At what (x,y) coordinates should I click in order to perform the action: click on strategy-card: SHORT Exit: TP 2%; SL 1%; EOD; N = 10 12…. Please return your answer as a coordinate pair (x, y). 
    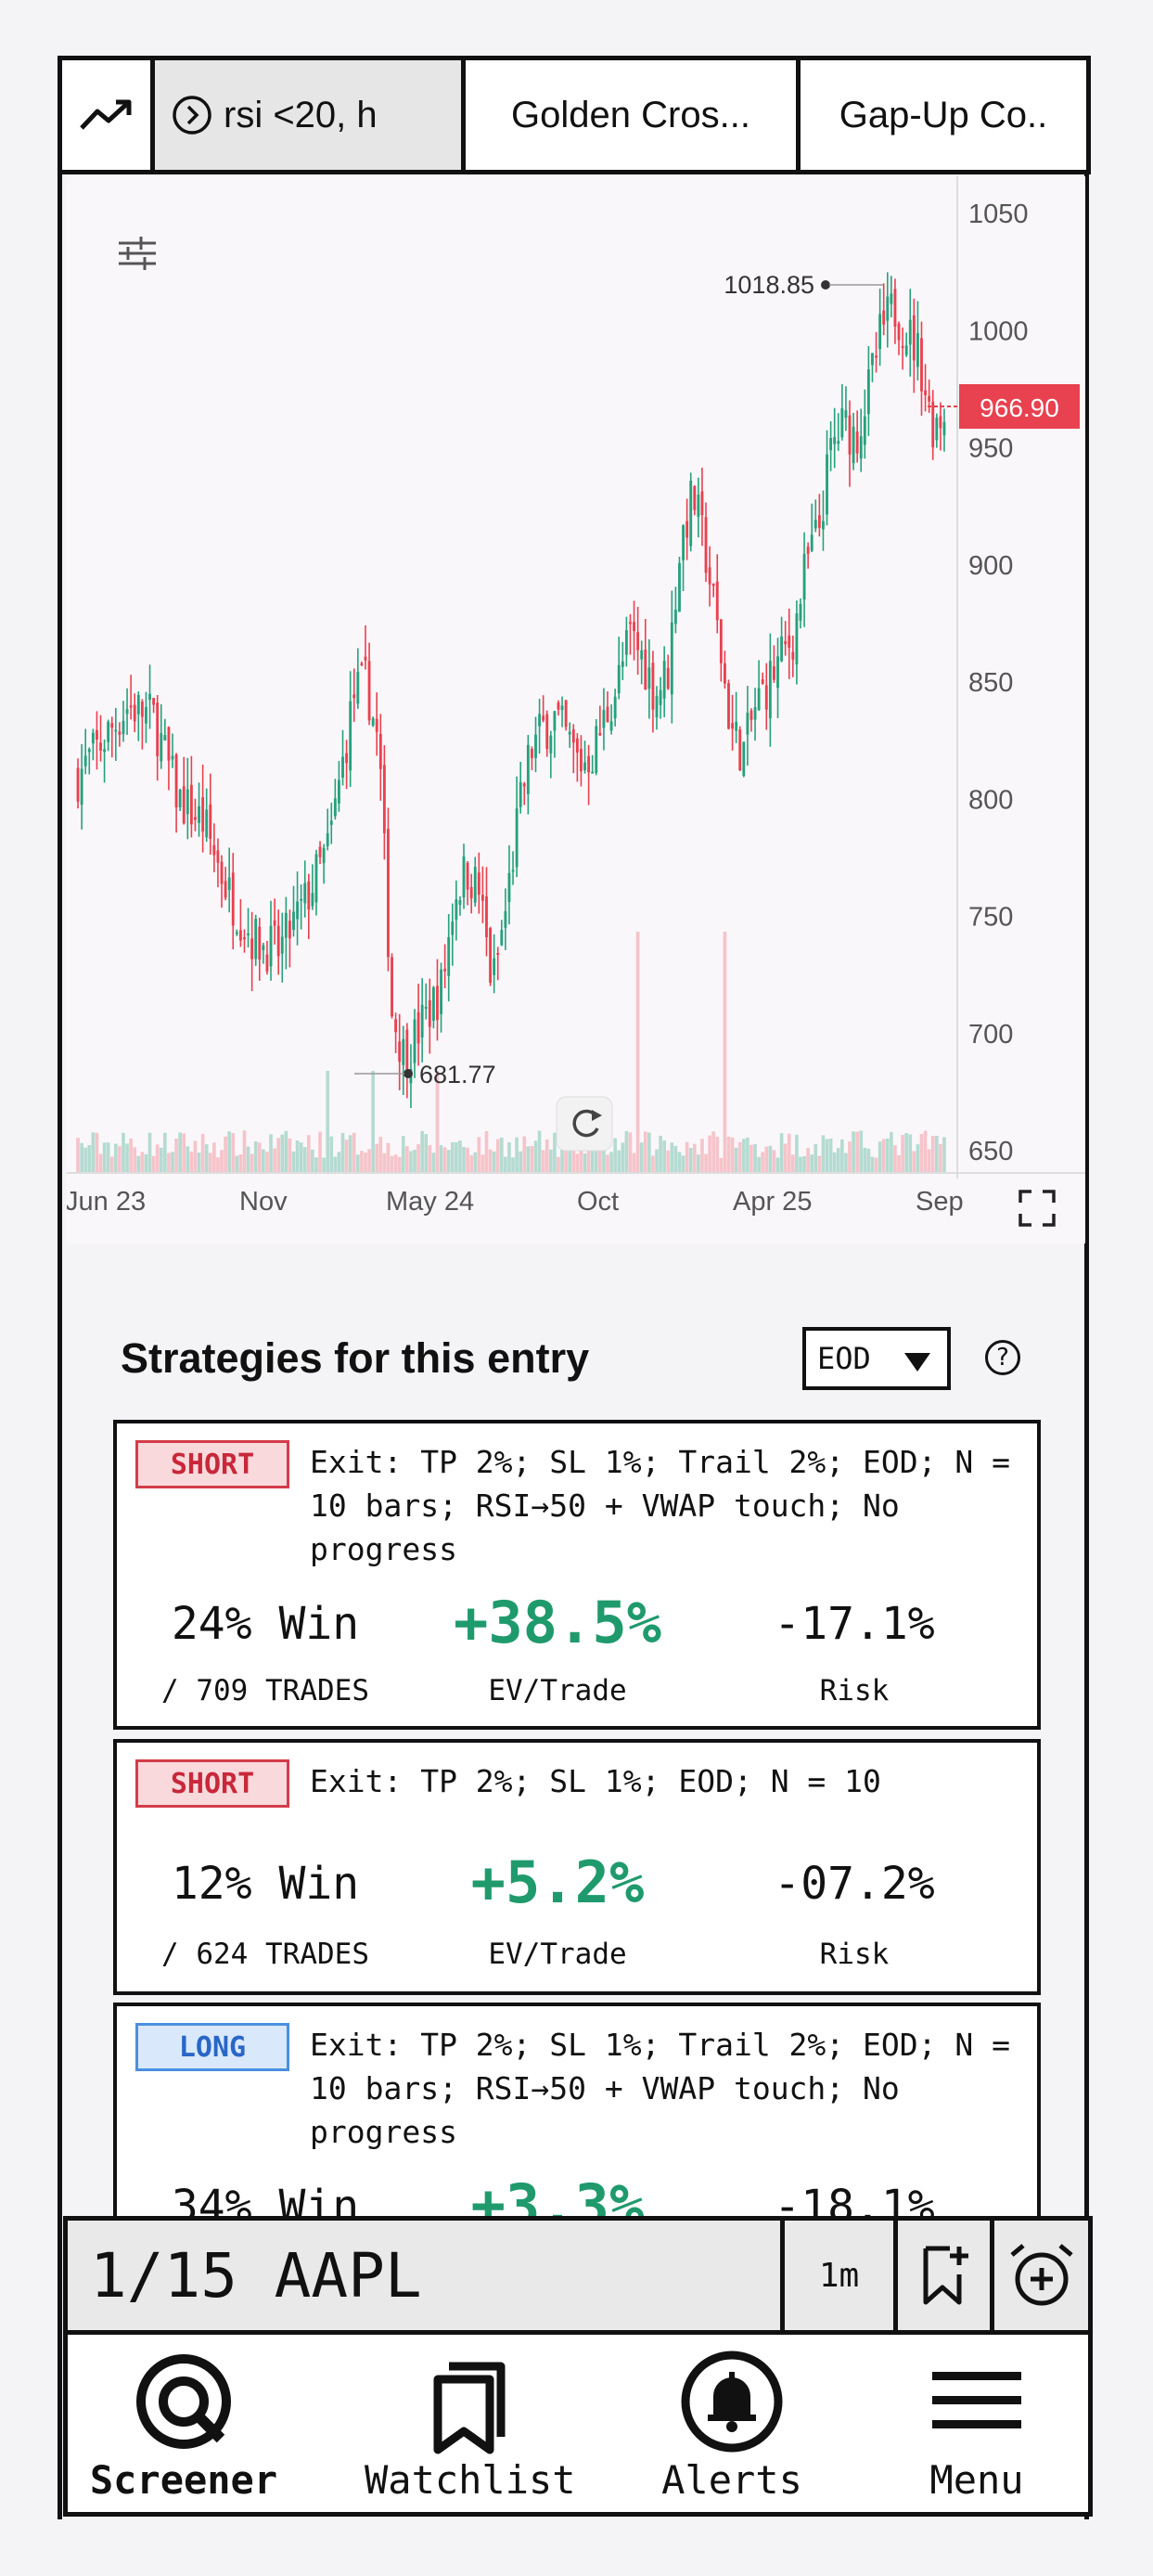
    Looking at the image, I should click on (577, 1867).